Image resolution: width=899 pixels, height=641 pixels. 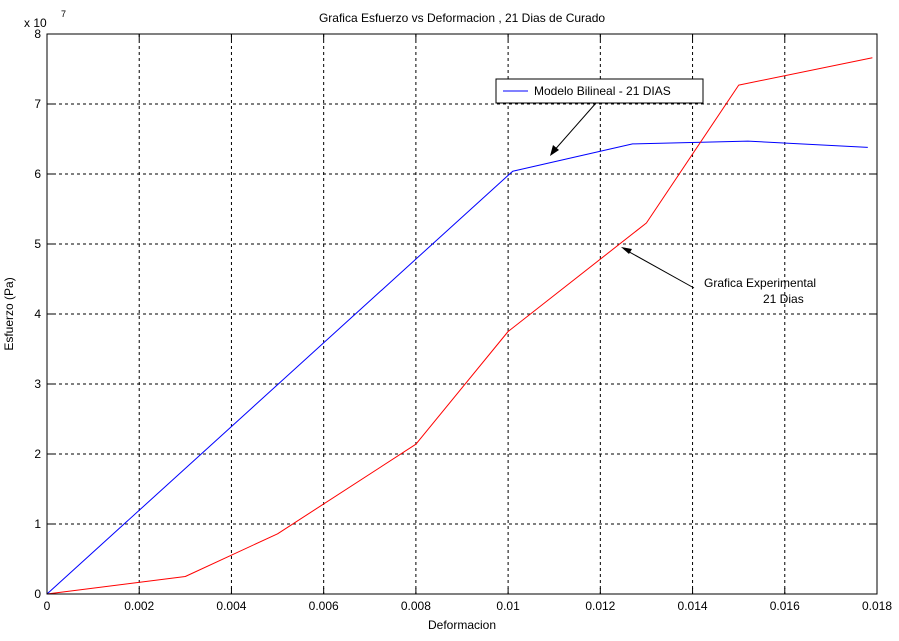 I want to click on y-tick-label: 2, so click(x=37, y=454).